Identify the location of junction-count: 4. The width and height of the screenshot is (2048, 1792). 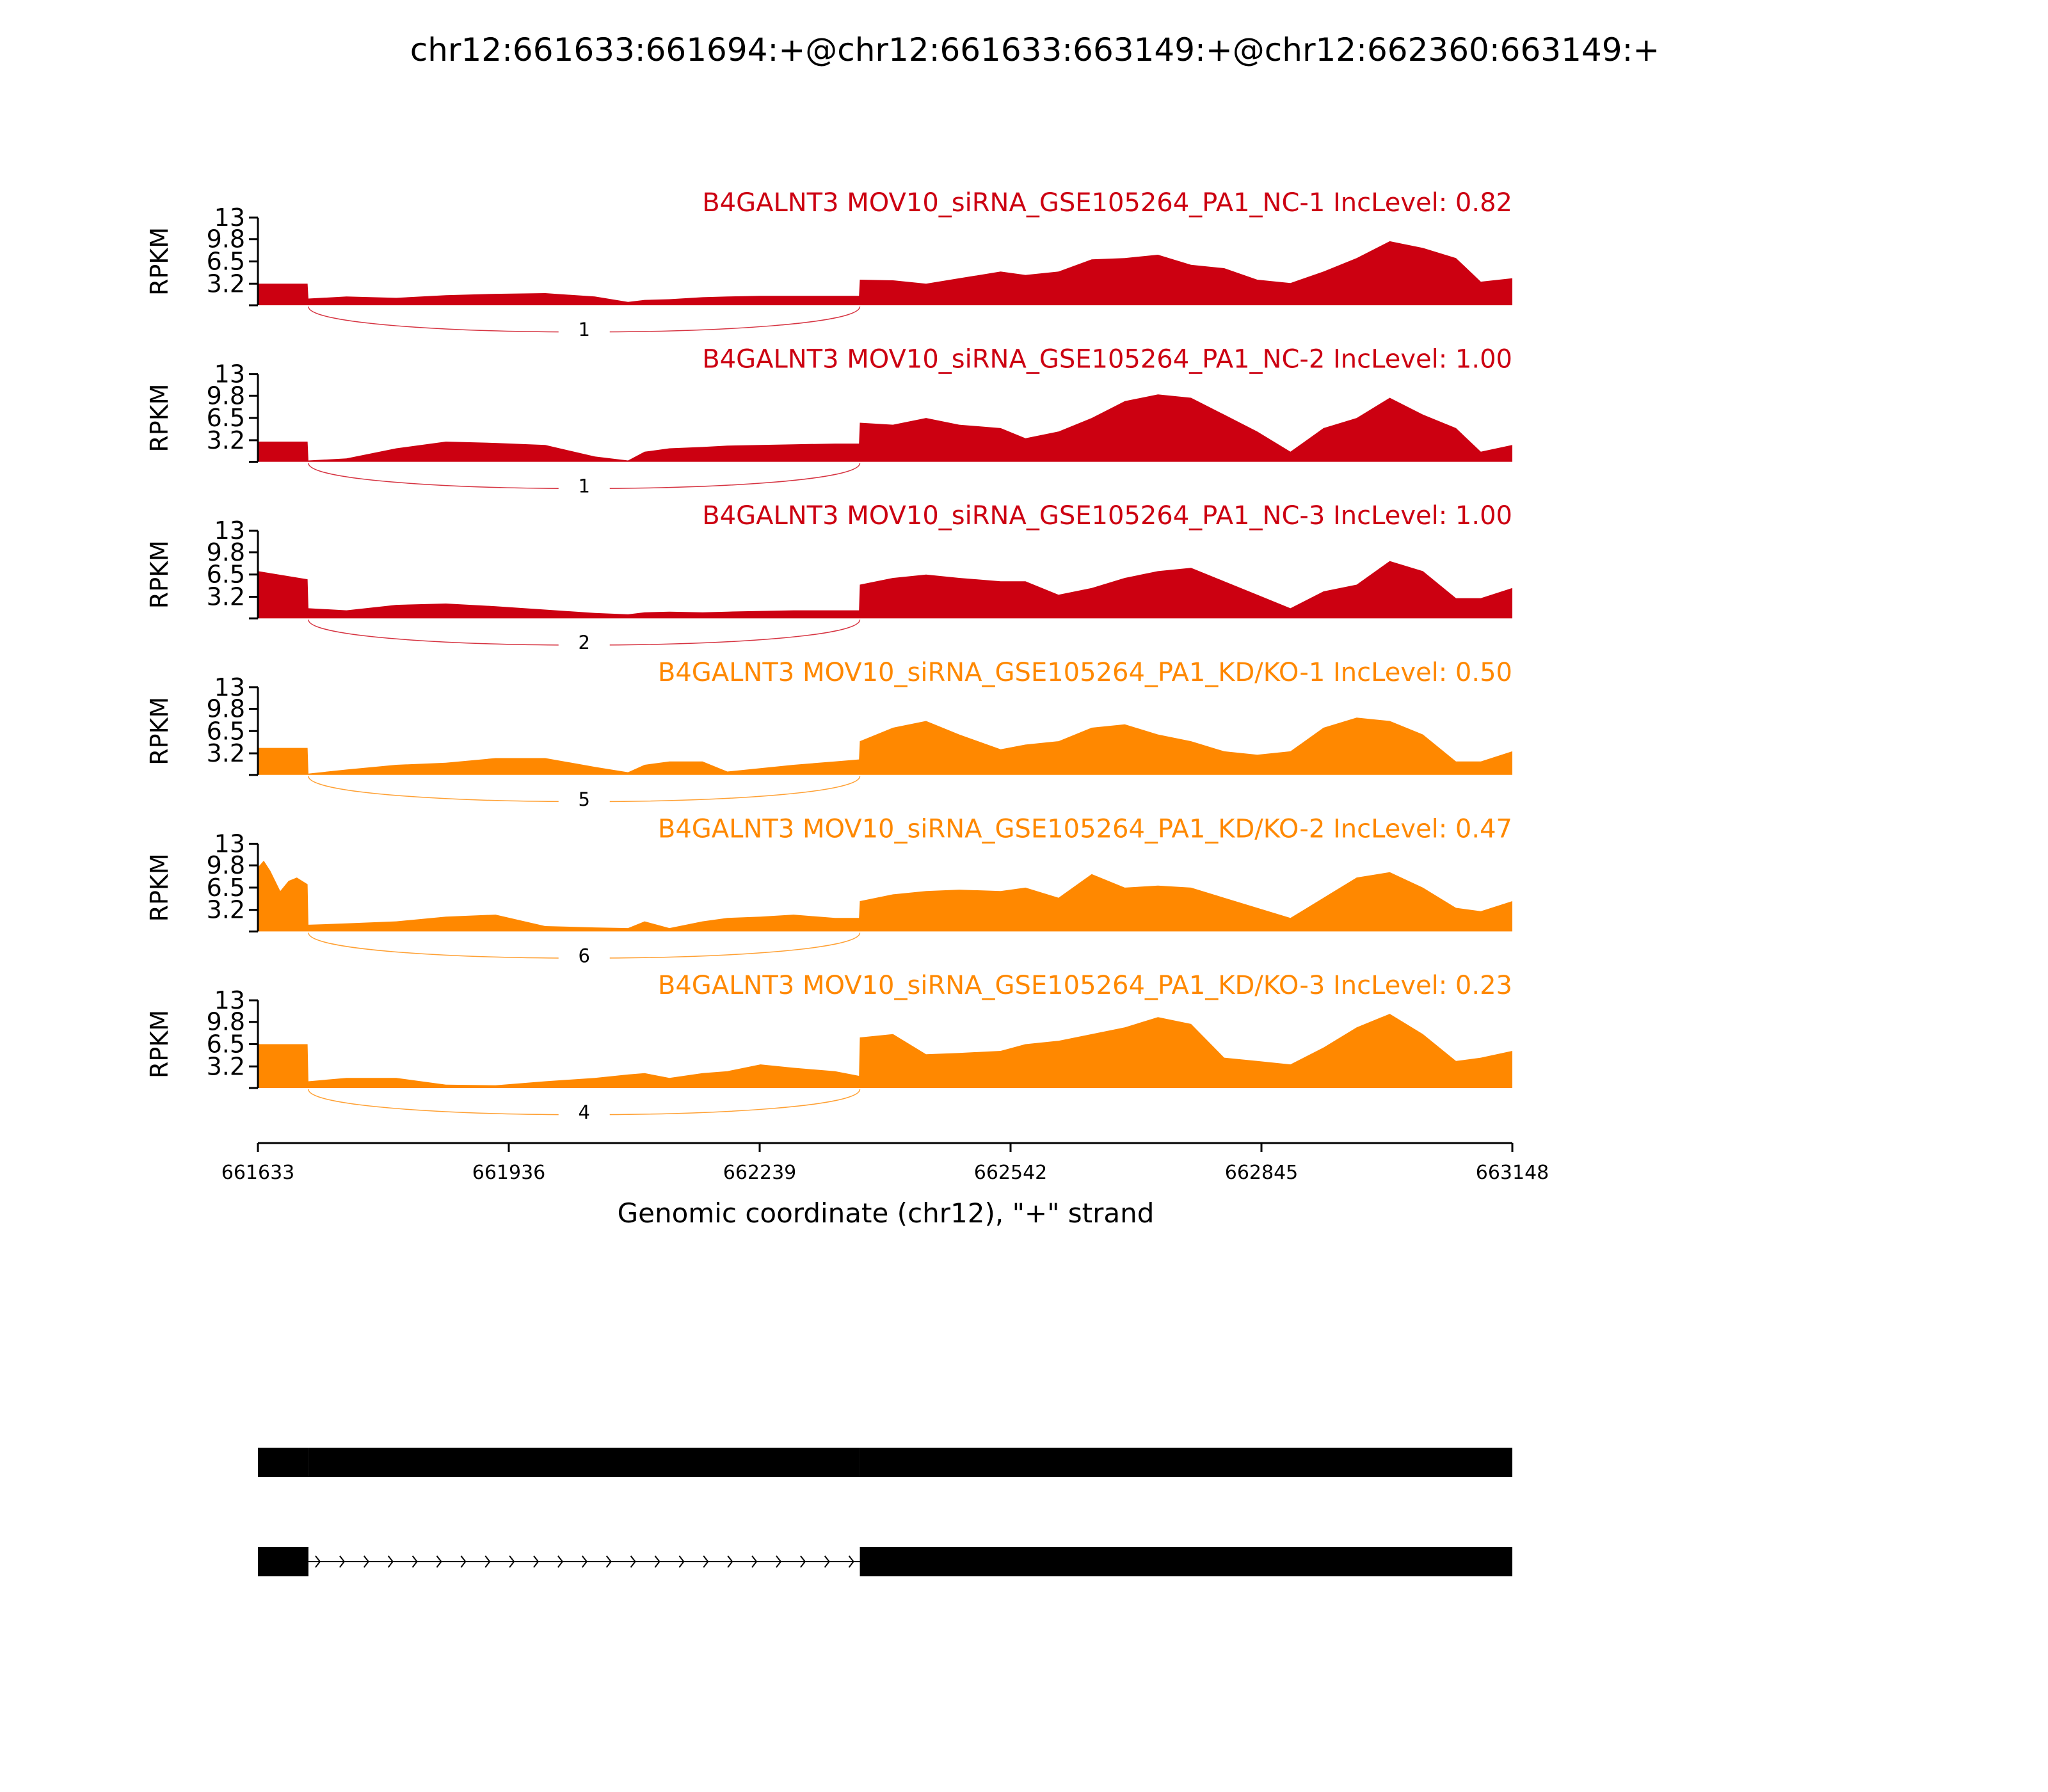
(584, 1112).